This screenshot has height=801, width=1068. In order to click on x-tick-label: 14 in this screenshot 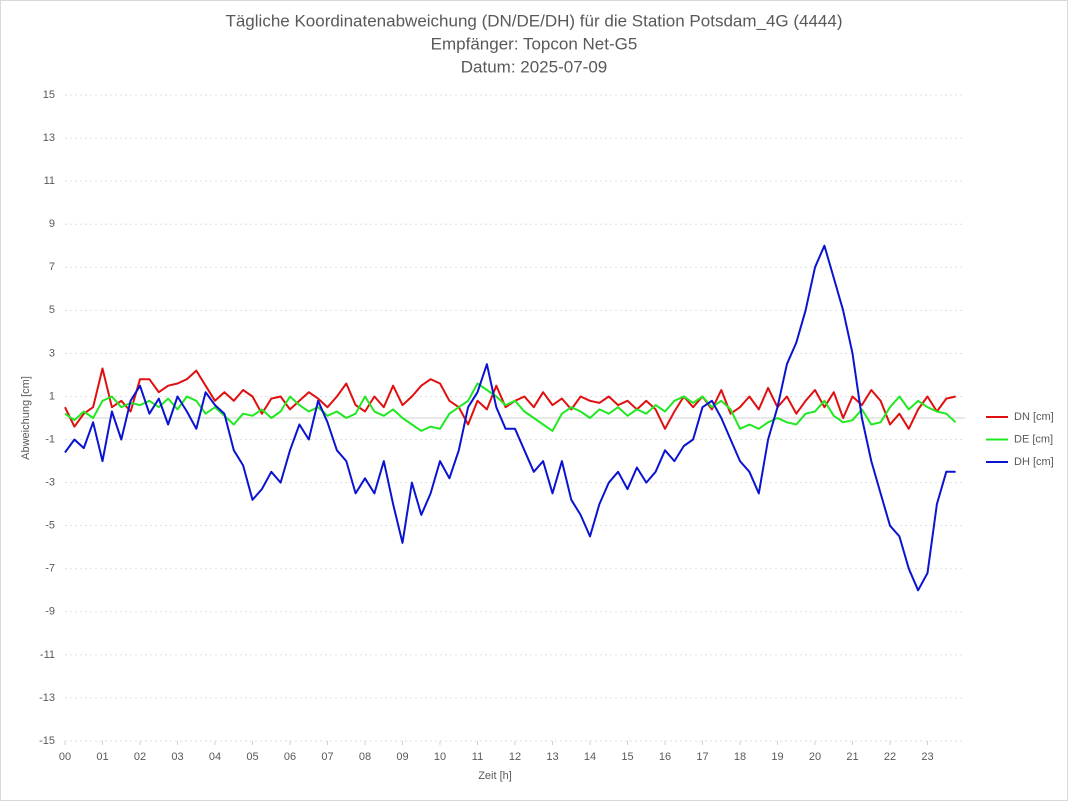, I will do `click(590, 757)`.